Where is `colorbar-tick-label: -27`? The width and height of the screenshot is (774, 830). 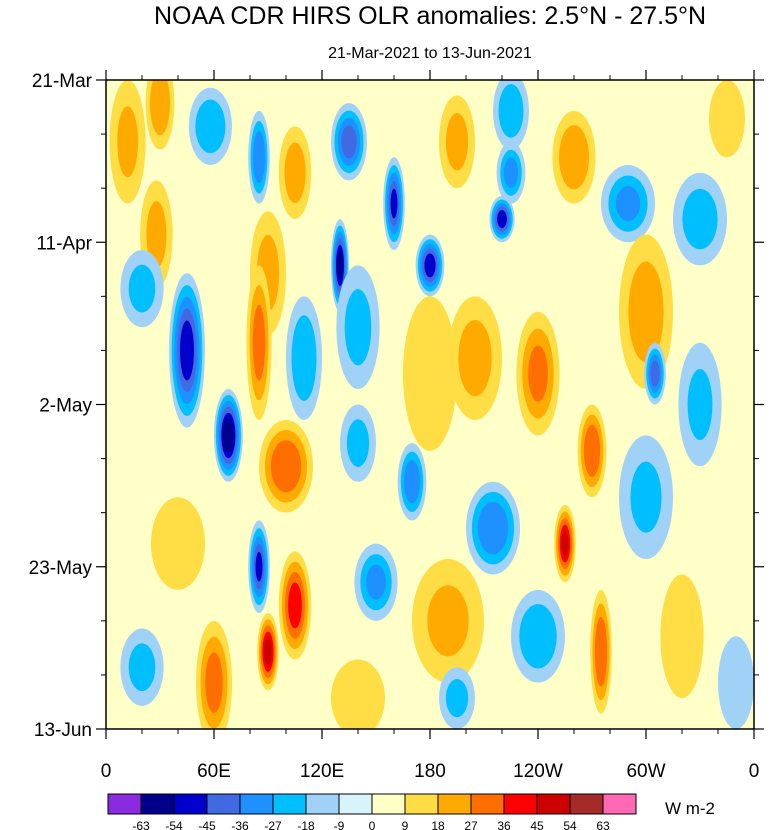
colorbar-tick-label: -27 is located at coordinates (273, 824).